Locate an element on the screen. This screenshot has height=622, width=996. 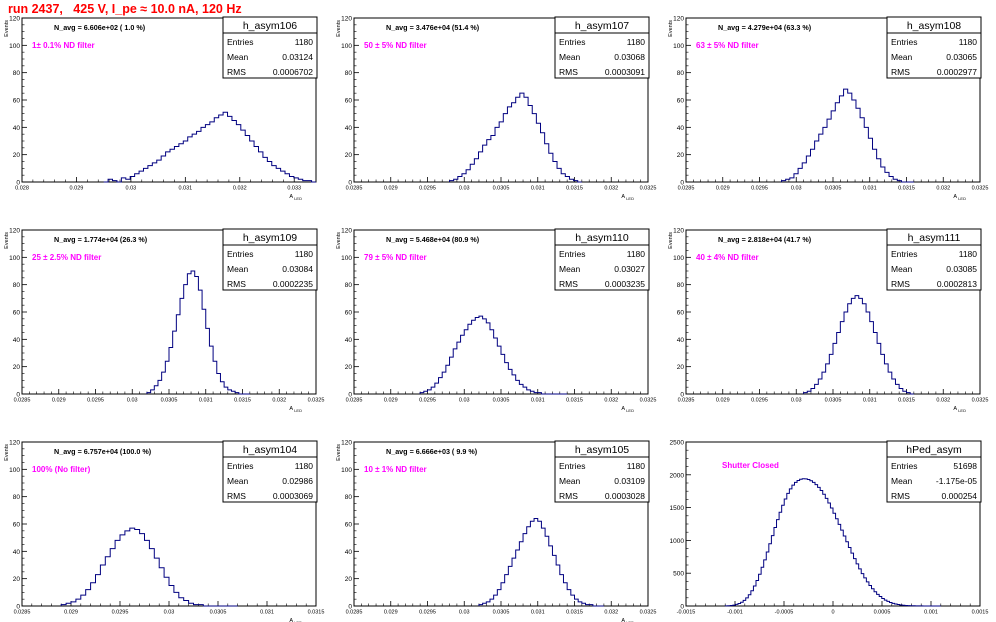
x-tick-label: 0.032 is located at coordinates (611, 189).